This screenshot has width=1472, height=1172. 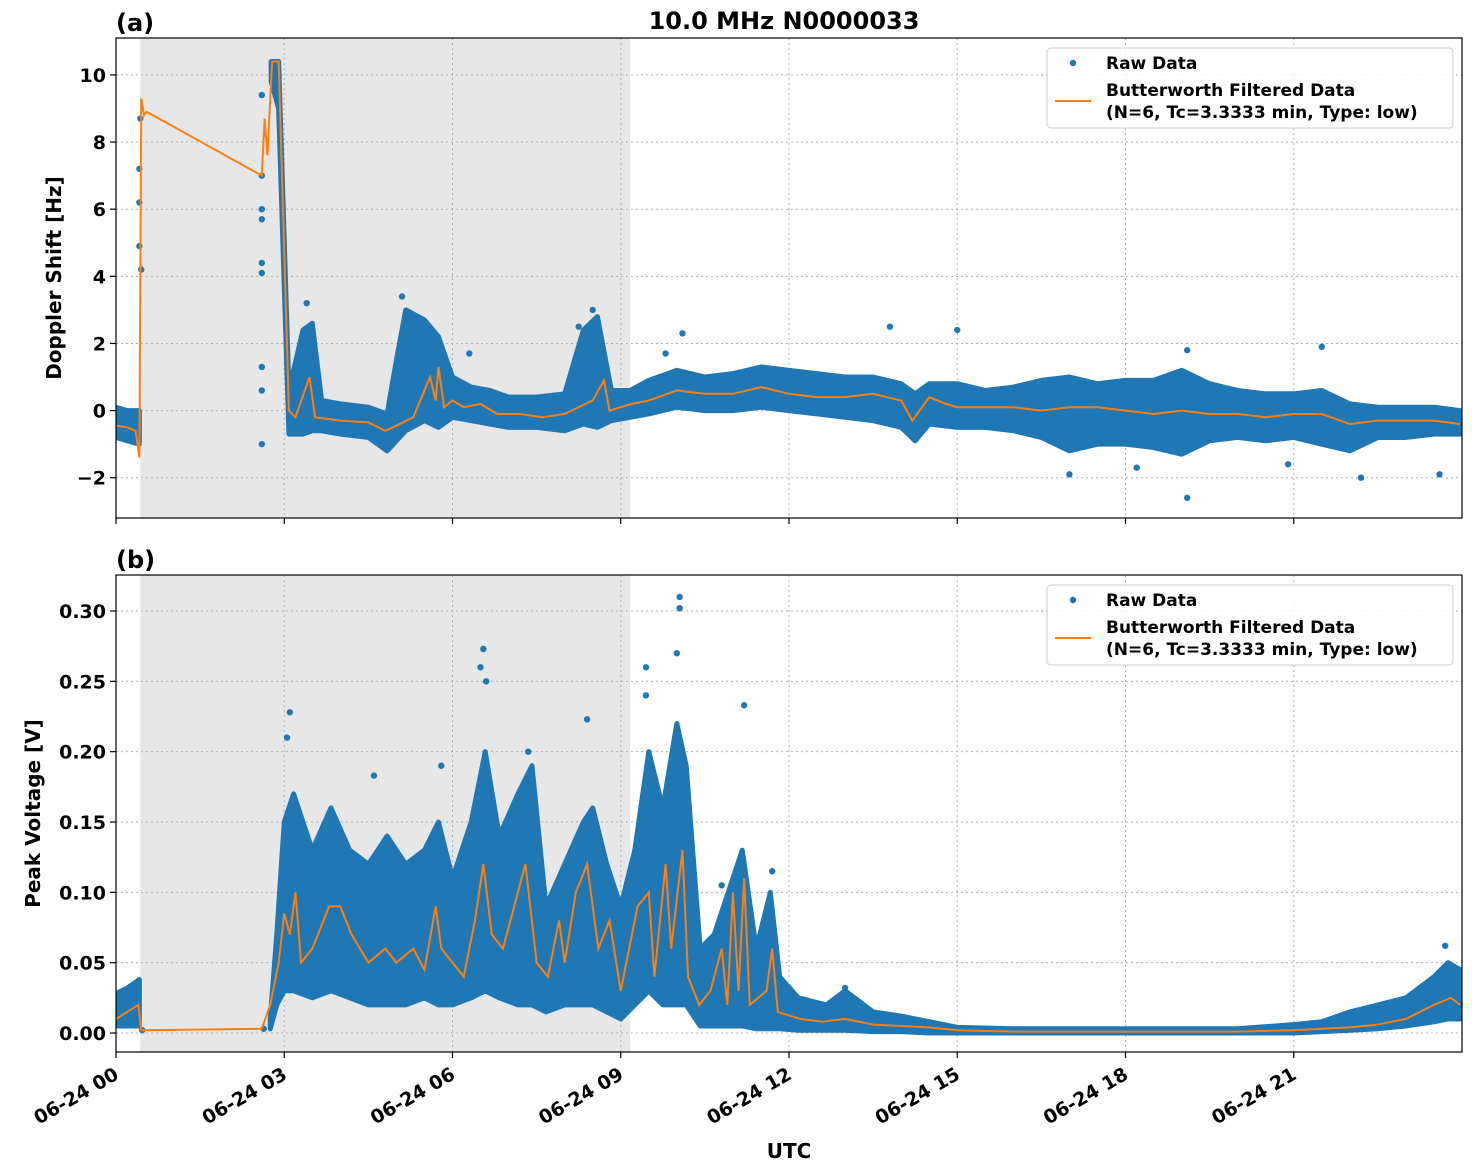 What do you see at coordinates (99, 344) in the screenshot?
I see `y-tick-label: 2` at bounding box center [99, 344].